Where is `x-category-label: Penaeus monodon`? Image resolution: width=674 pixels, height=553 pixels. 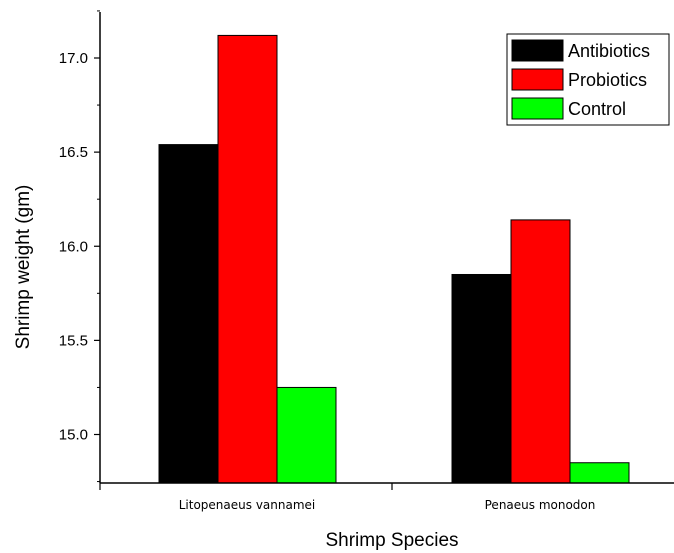
x-category-label: Penaeus monodon is located at coordinates (540, 505).